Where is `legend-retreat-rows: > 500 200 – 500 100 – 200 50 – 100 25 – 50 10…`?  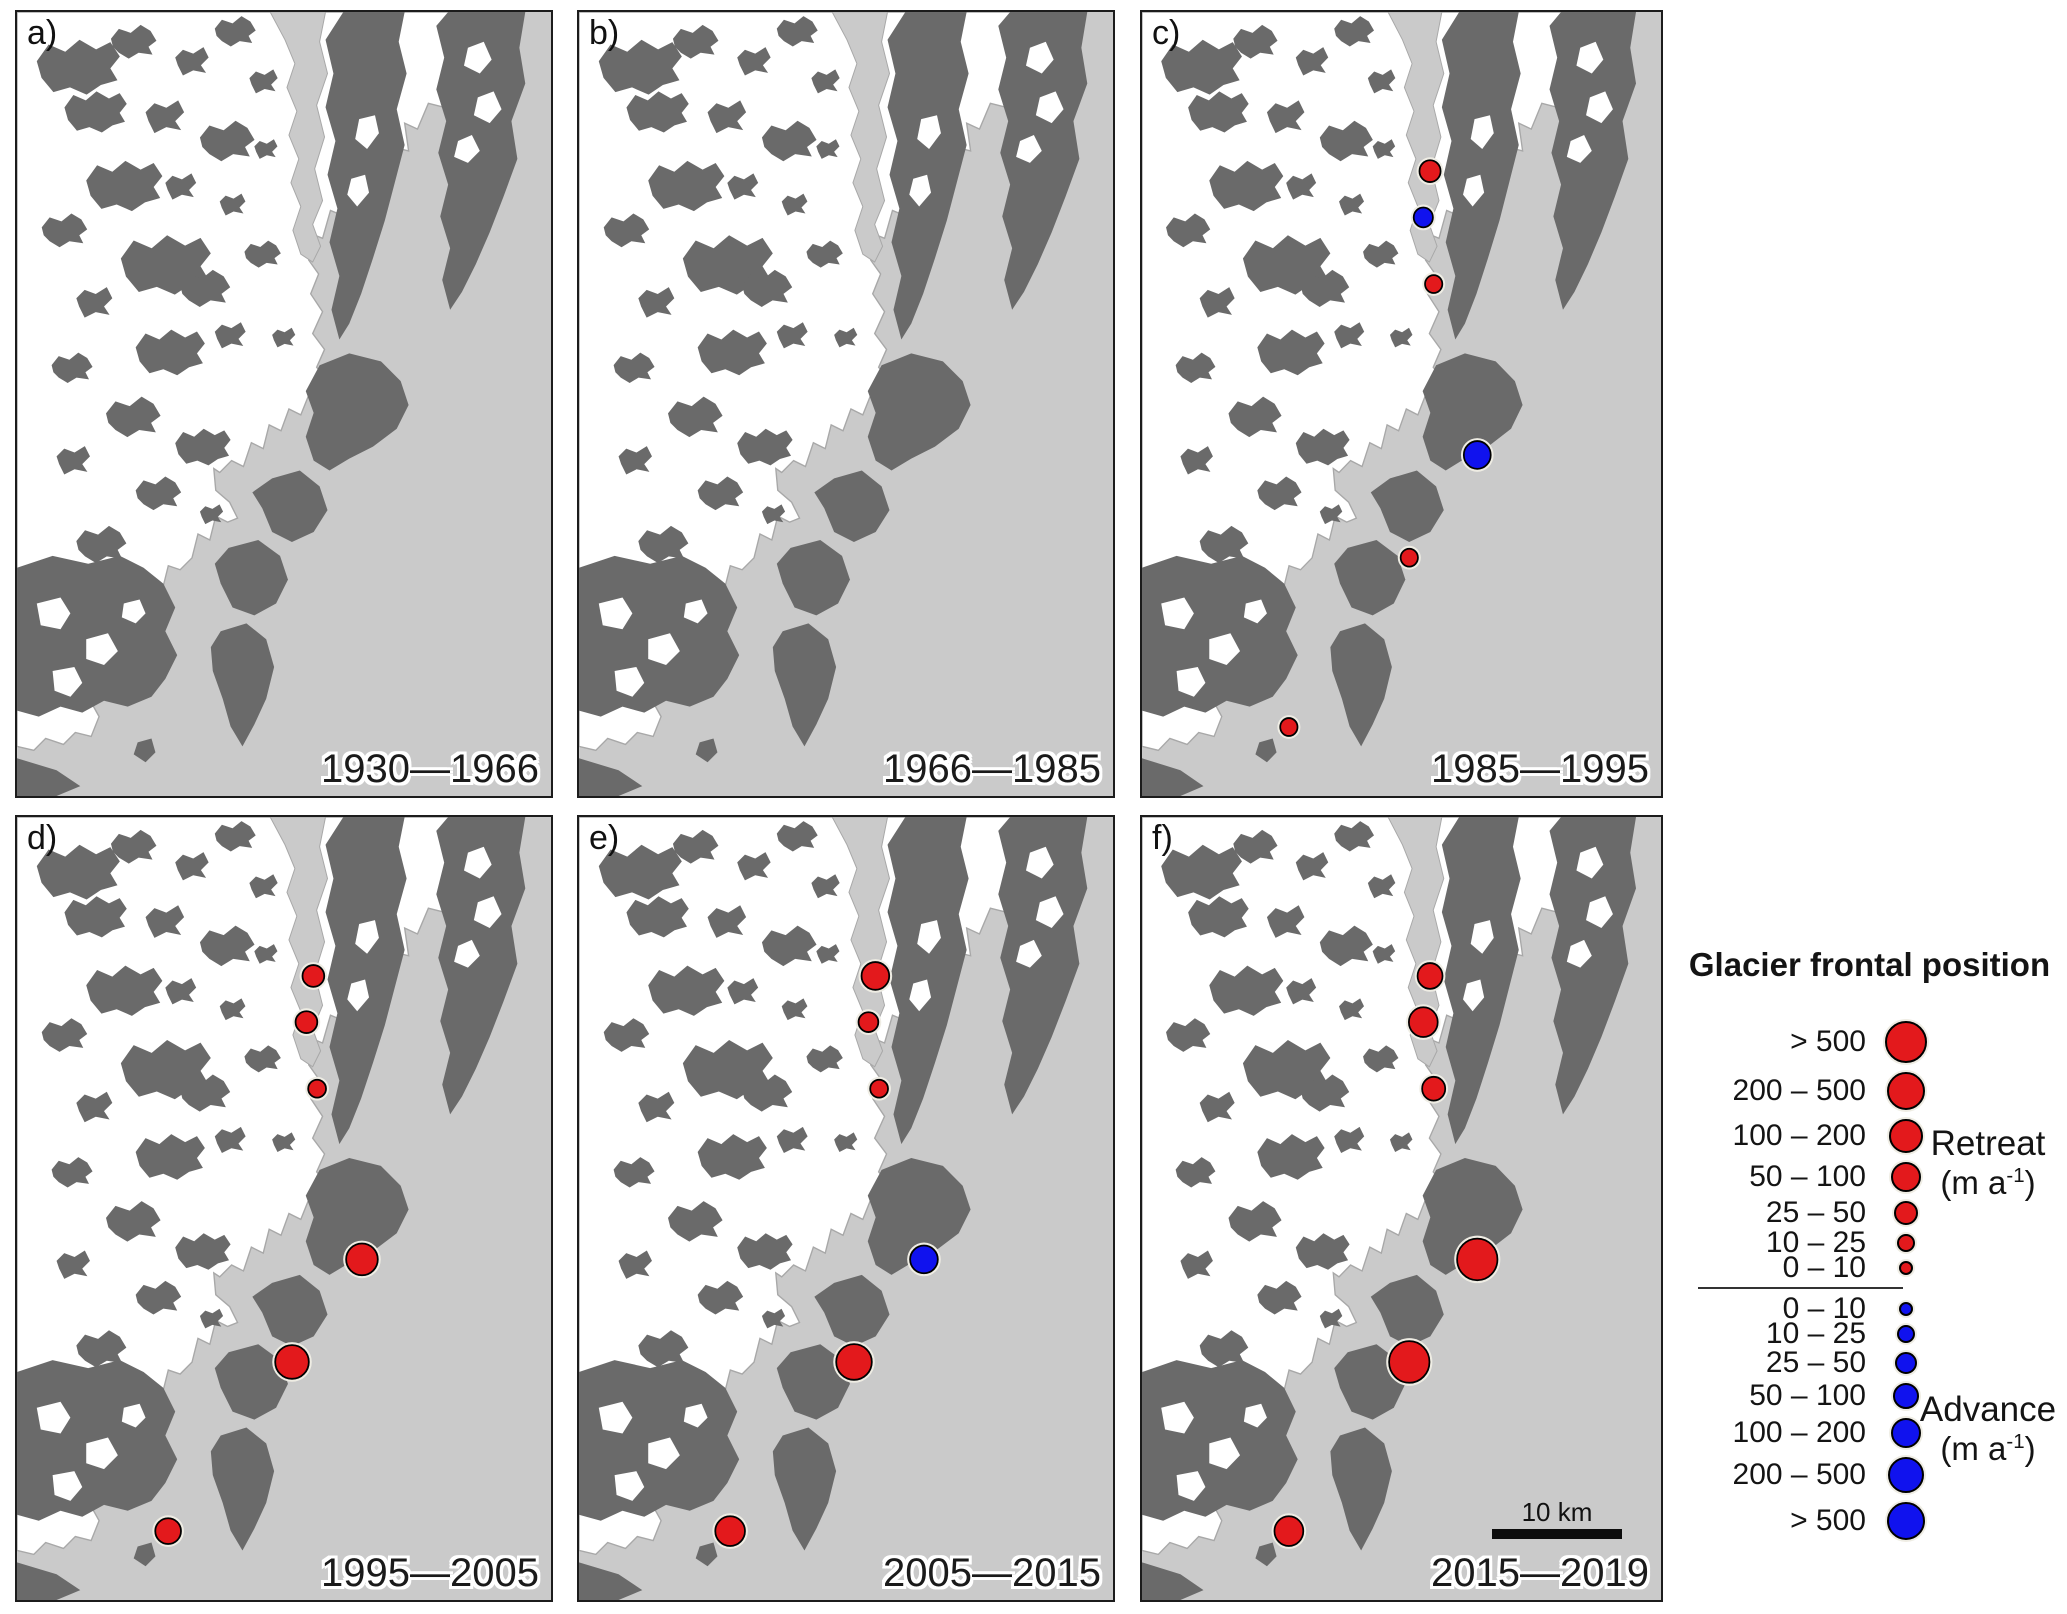 legend-retreat-rows: > 500 200 – 500 100 – 200 50 – 100 25 – 50 10… is located at coordinates (1801, 1280).